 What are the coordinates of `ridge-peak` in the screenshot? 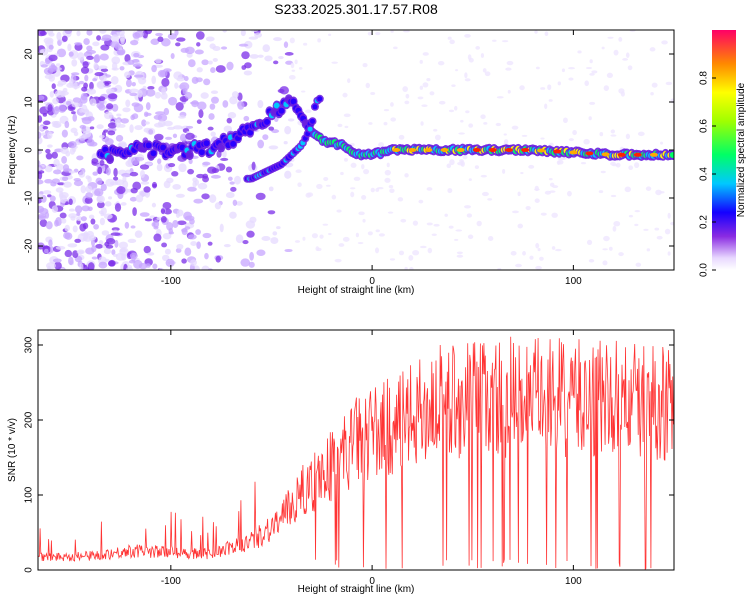 It's located at (557, 151).